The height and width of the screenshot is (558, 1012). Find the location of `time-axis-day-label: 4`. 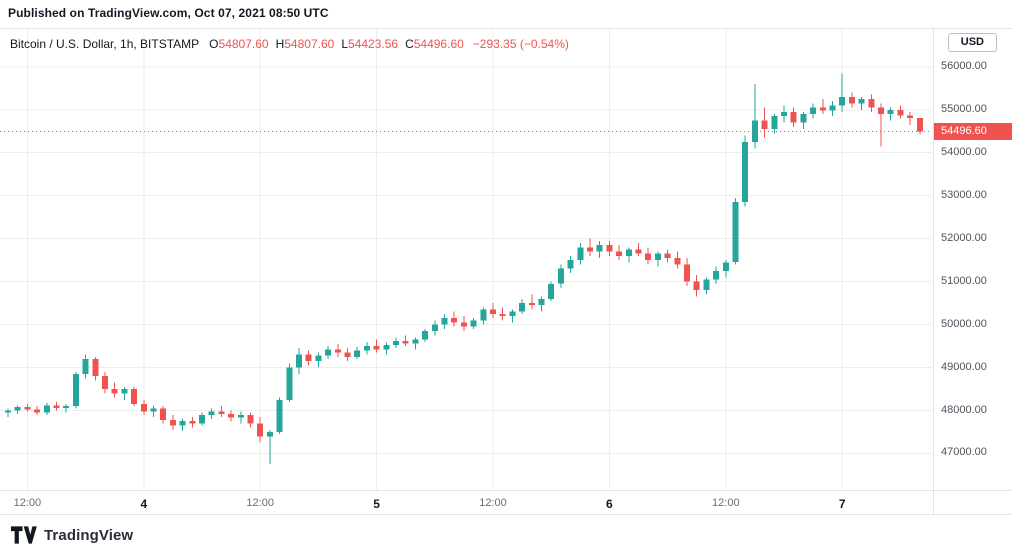

time-axis-day-label: 4 is located at coordinates (144, 504).